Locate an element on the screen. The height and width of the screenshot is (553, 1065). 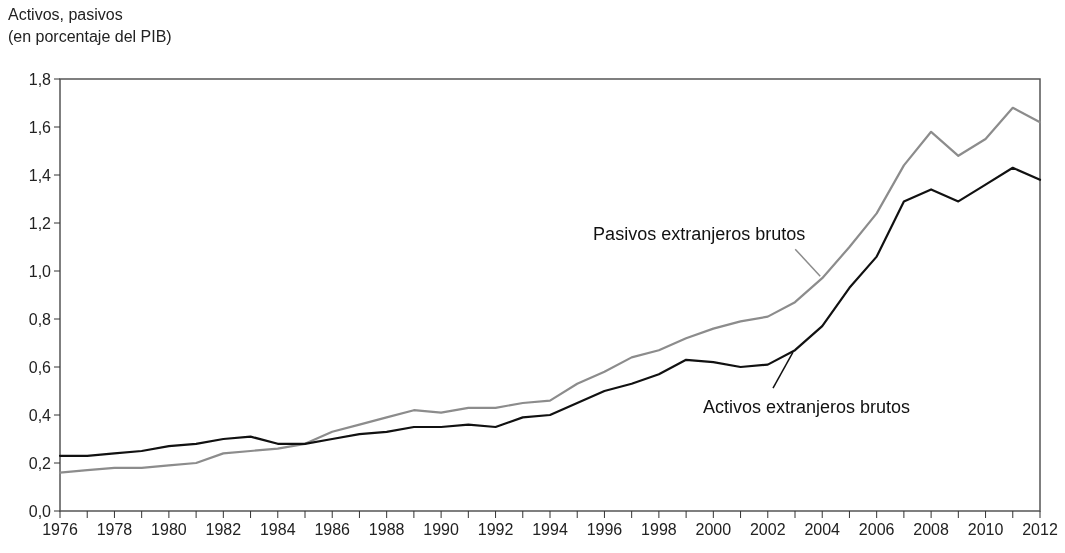
x-tick-label: 1996 is located at coordinates (604, 529).